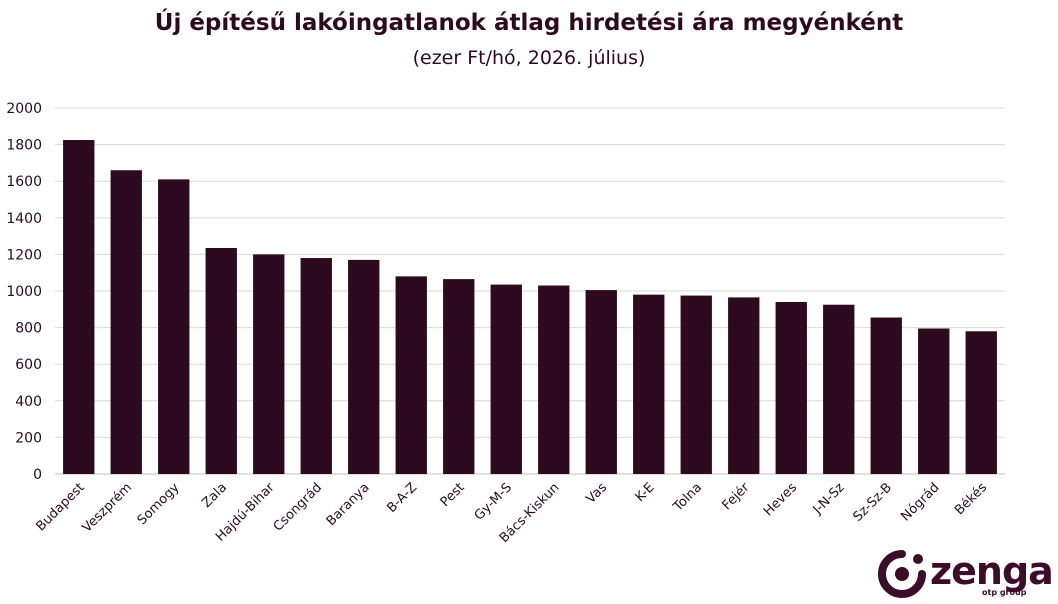 Image resolution: width=1058 pixels, height=604 pixels. What do you see at coordinates (529, 58) in the screenshot?
I see `chart-subtitle: (ezer Ft/hó, 2026. július)` at bounding box center [529, 58].